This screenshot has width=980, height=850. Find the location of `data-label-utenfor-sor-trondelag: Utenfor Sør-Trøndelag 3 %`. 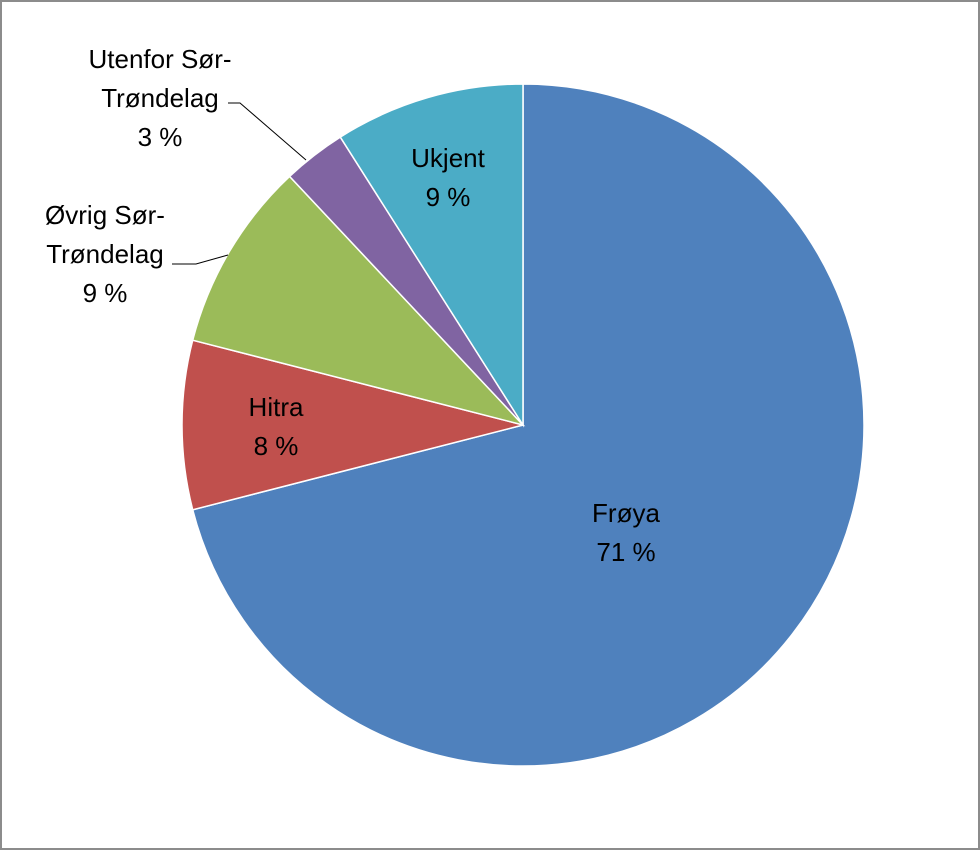

data-label-utenfor-sor-trondelag: Utenfor Sør-Trøndelag 3 % is located at coordinates (159, 98).